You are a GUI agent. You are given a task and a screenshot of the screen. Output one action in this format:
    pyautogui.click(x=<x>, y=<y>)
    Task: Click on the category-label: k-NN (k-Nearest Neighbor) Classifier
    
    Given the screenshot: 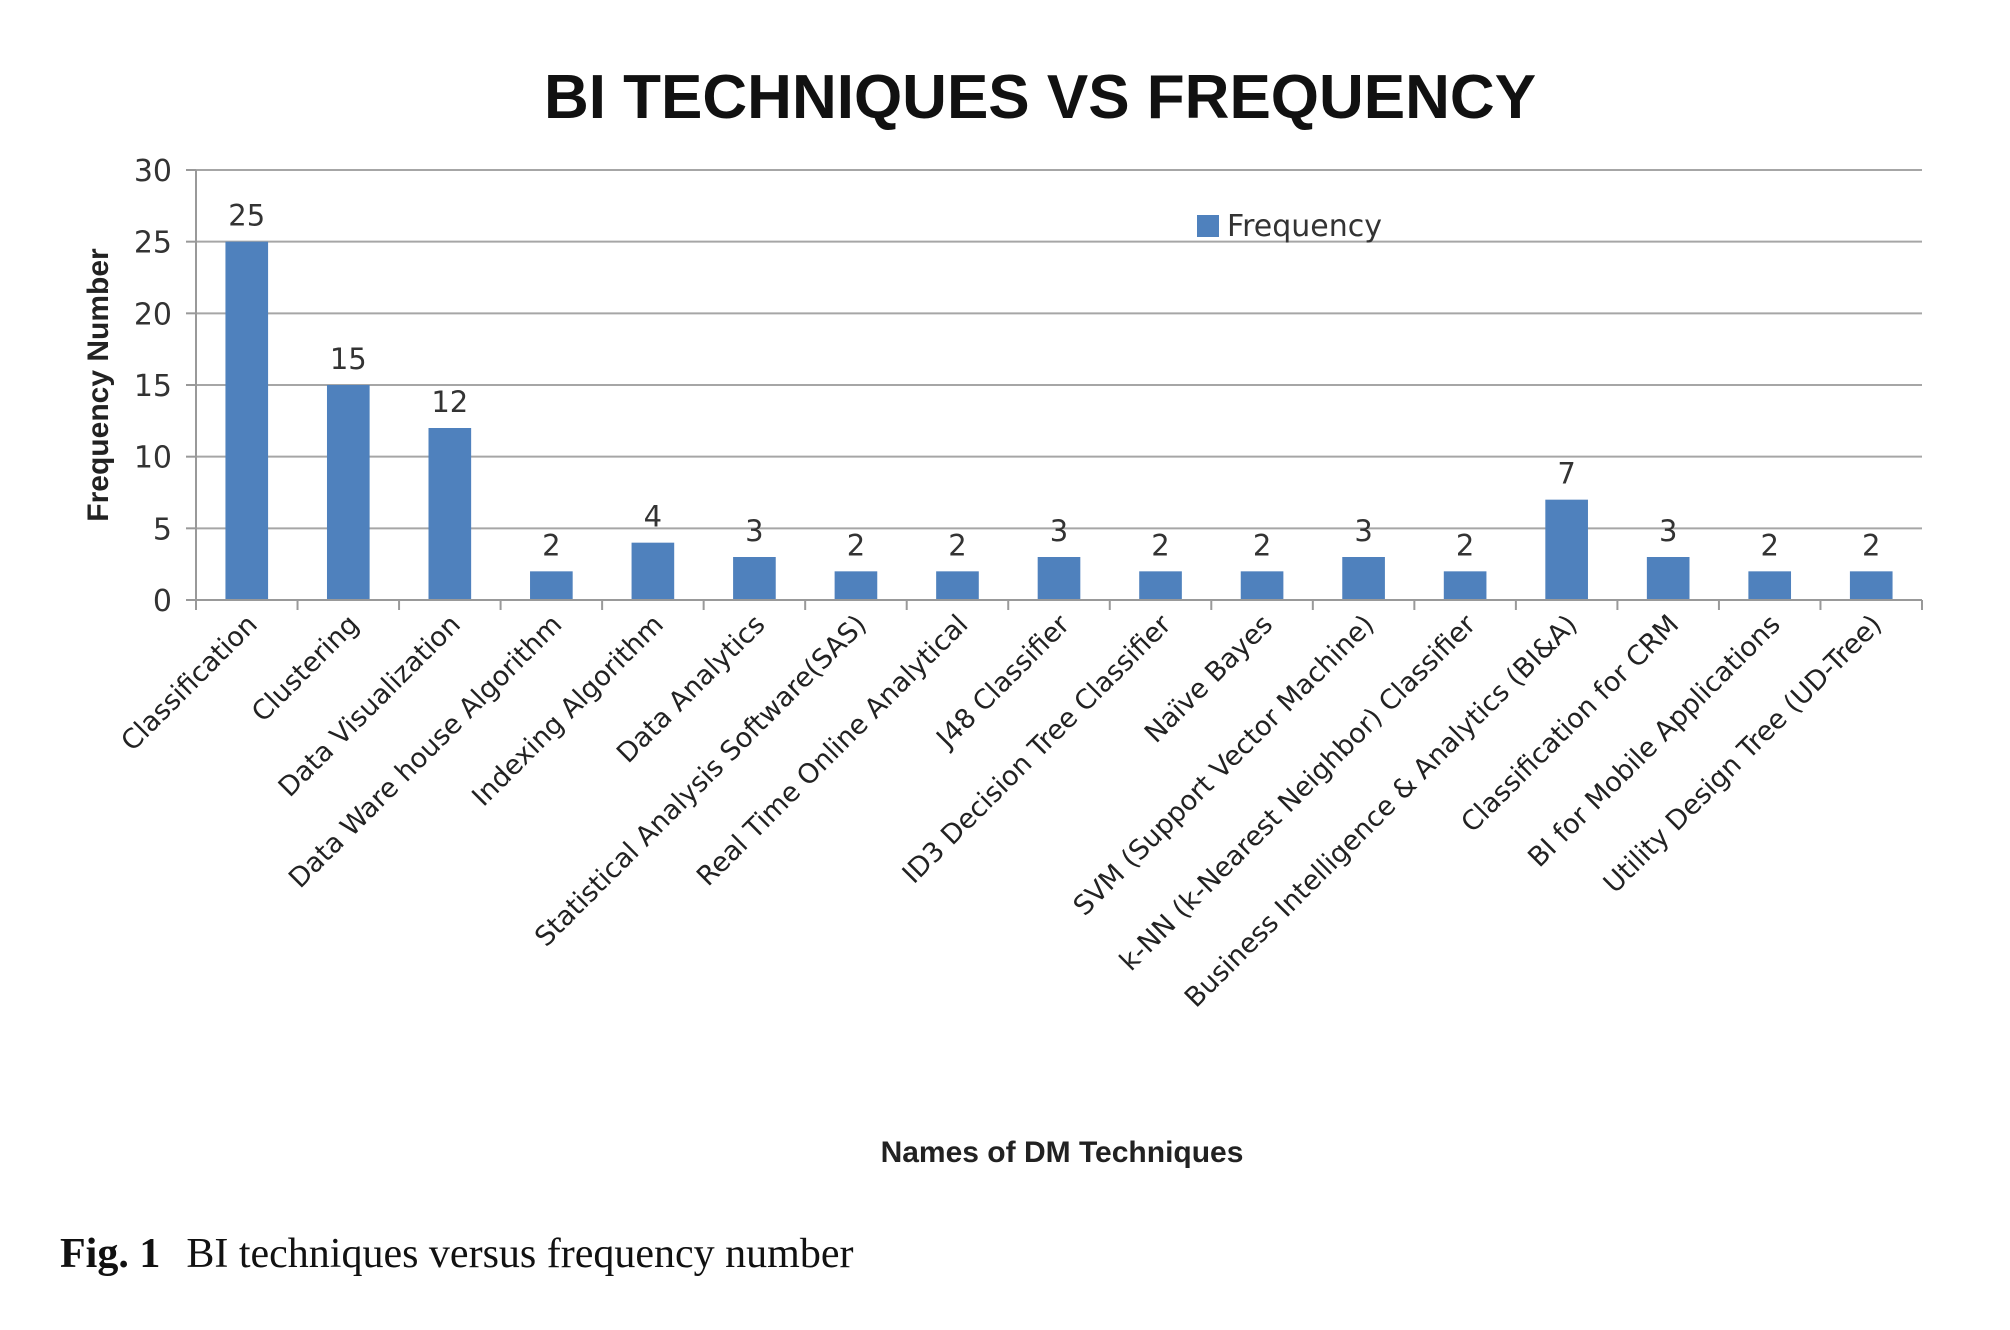 What is the action you would take?
    pyautogui.click(x=1298, y=792)
    